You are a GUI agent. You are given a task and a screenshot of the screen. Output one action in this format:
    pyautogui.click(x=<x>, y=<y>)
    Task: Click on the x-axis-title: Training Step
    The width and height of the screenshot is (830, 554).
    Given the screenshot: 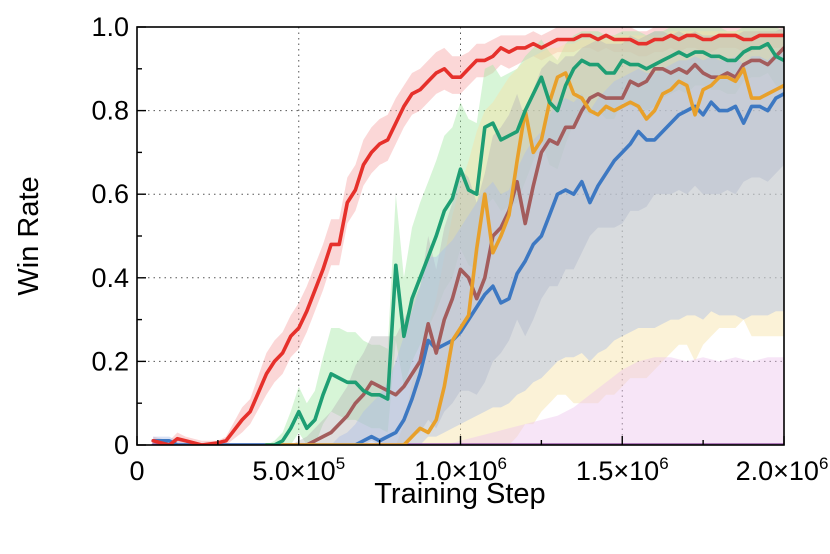 What is the action you would take?
    pyautogui.click(x=459, y=494)
    